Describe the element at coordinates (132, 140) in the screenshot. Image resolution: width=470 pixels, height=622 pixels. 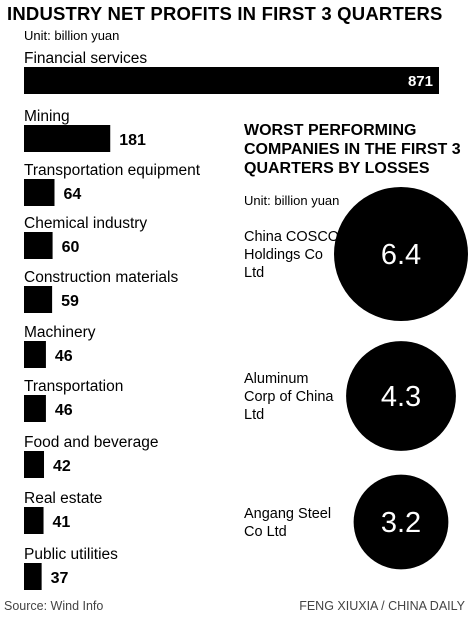
I see `value-label: 181` at that location.